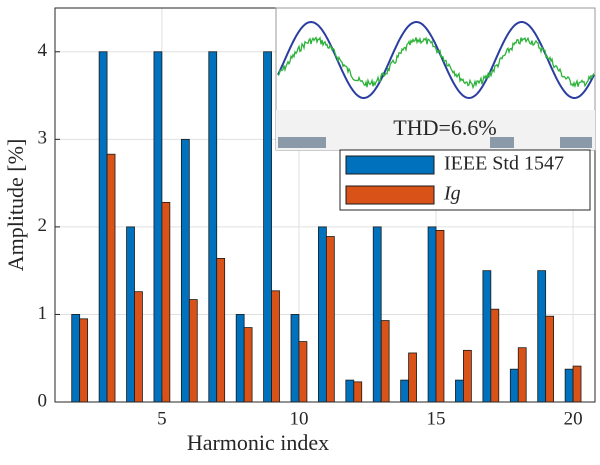 The height and width of the screenshot is (465, 600). Describe the element at coordinates (436, 63) in the screenshot. I see `scope-trace-current` at that location.